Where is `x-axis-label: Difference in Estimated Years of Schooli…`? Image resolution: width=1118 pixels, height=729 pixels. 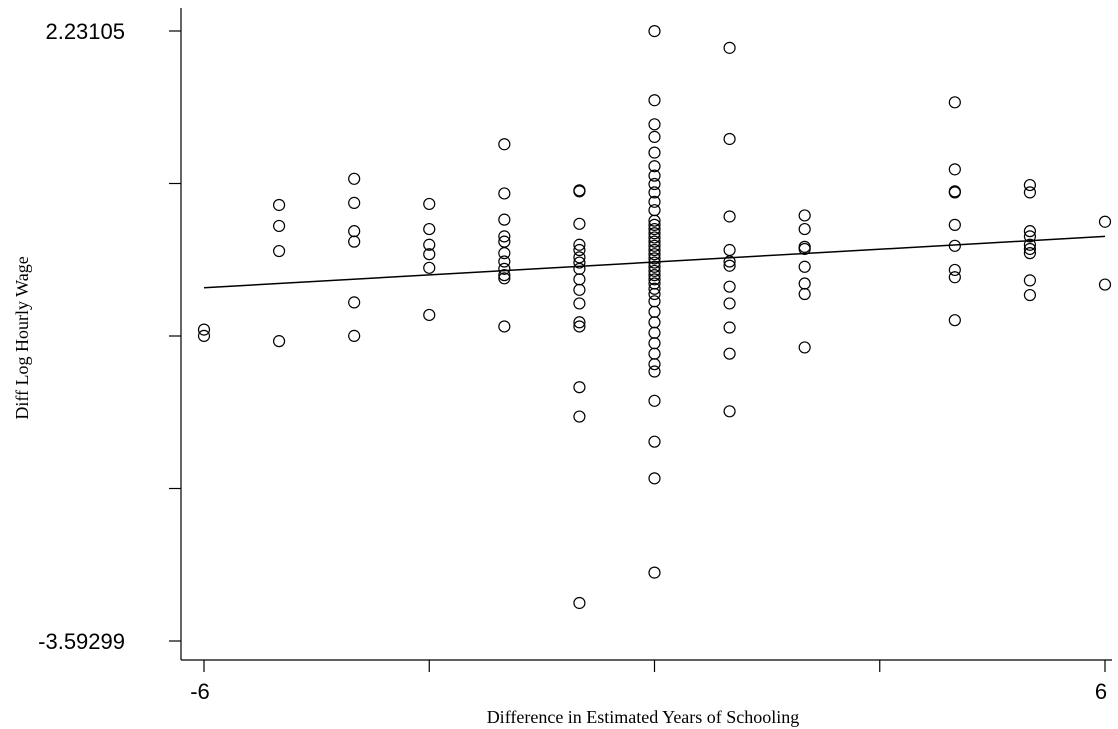 x-axis-label: Difference in Estimated Years of Schooli… is located at coordinates (643, 717).